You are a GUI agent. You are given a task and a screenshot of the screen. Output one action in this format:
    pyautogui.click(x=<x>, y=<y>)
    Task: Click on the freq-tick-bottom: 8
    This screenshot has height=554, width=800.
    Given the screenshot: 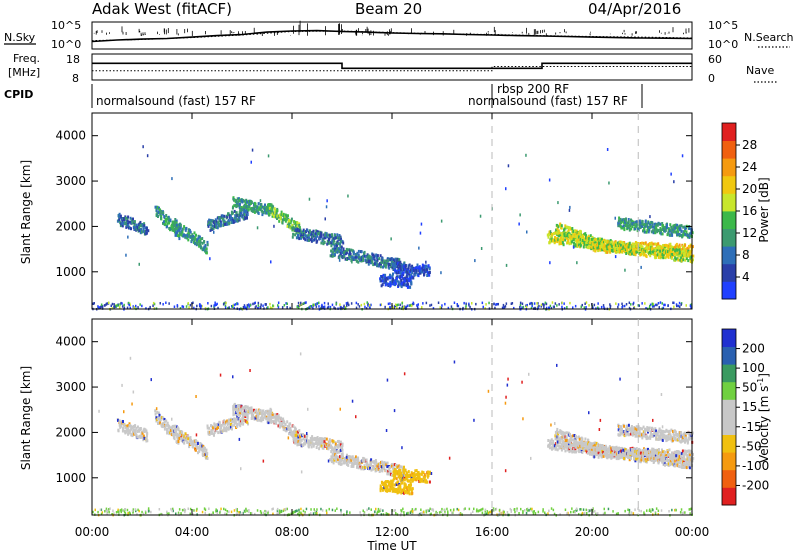 What is the action you would take?
    pyautogui.click(x=75, y=78)
    